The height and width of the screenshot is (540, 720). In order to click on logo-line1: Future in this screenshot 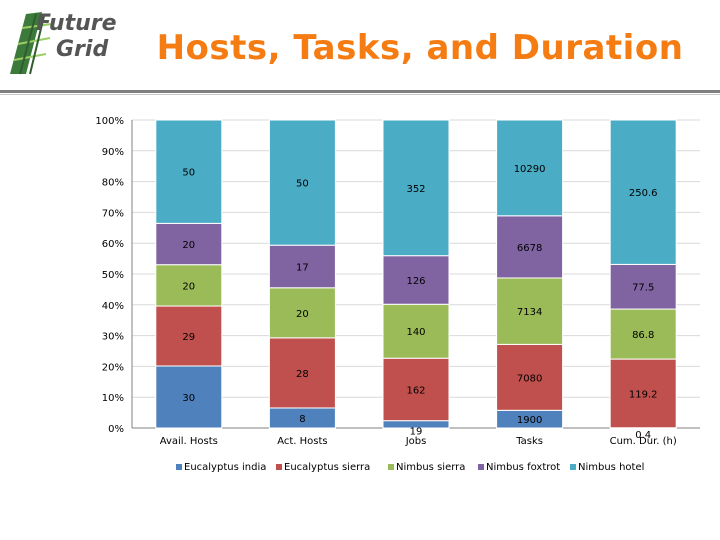, I will do `click(76, 23)`.